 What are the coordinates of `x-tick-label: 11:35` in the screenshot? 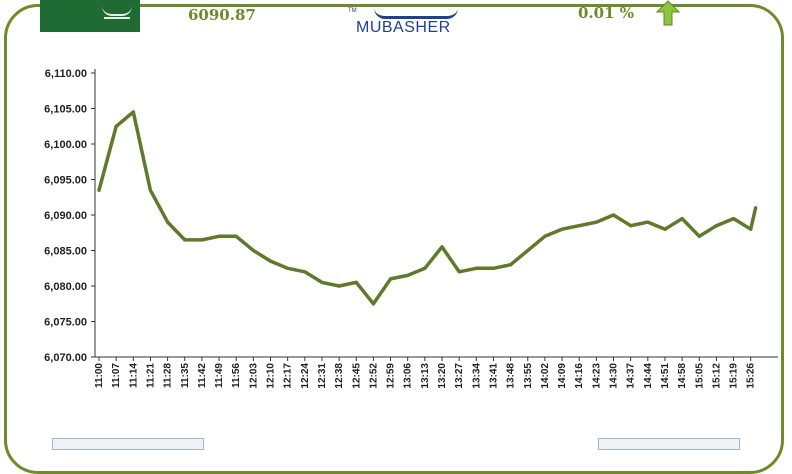 It's located at (185, 375).